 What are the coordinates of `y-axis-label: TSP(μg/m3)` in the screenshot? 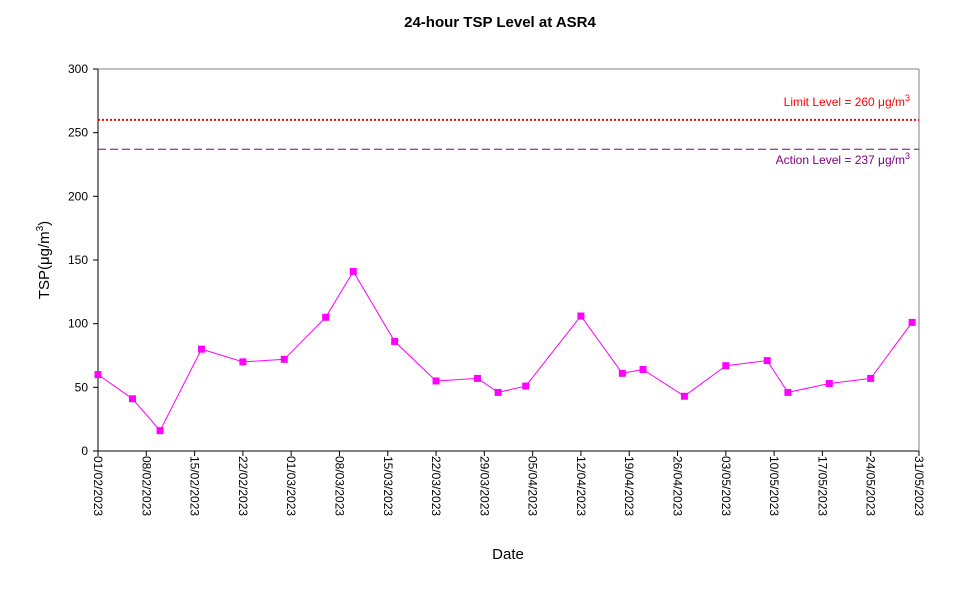 It's located at (44, 260).